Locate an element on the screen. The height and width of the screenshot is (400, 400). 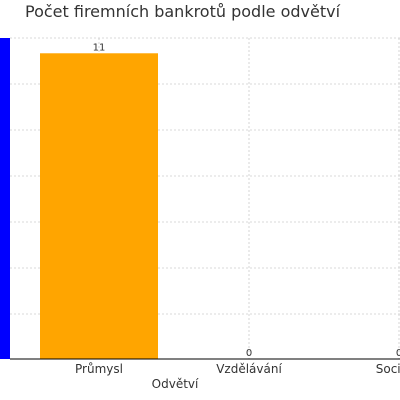
x-axis-label: Odvětví is located at coordinates (175, 384).